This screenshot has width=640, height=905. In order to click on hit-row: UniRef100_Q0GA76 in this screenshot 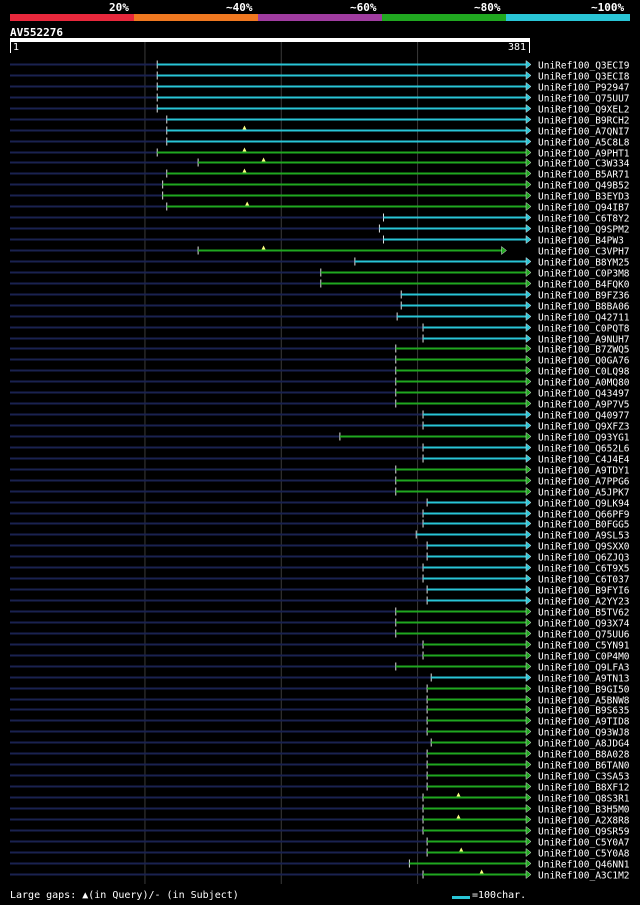, I will do `click(320, 360)`.